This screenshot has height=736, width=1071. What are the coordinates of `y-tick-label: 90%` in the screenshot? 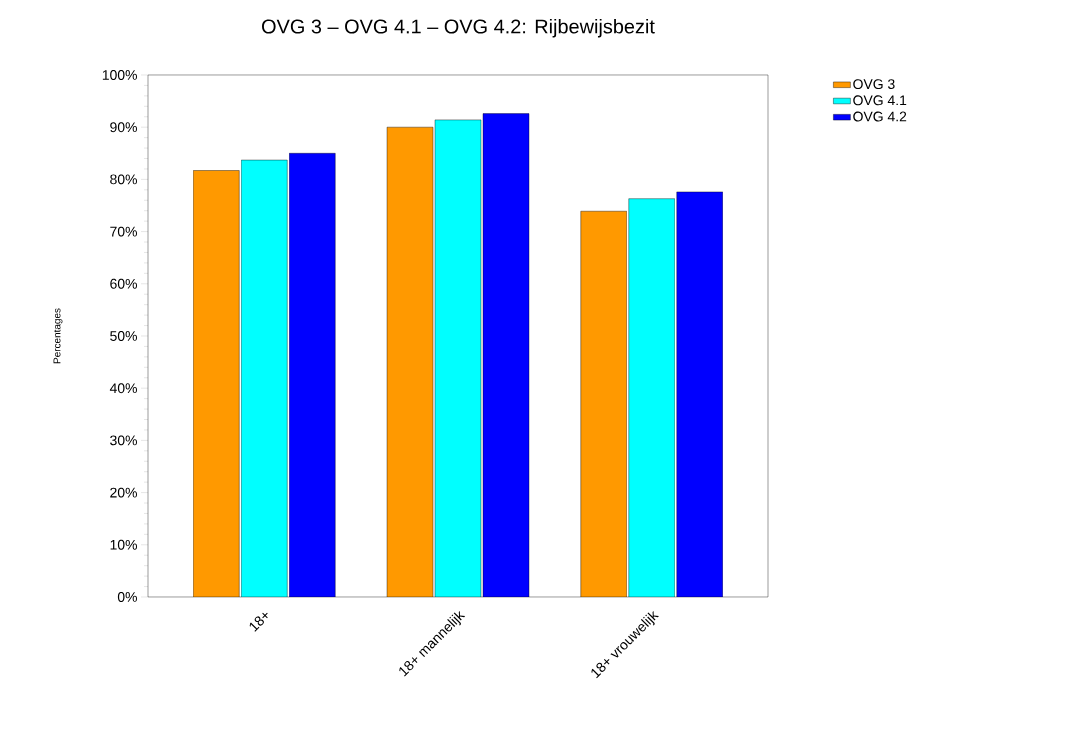 It's located at (123, 127).